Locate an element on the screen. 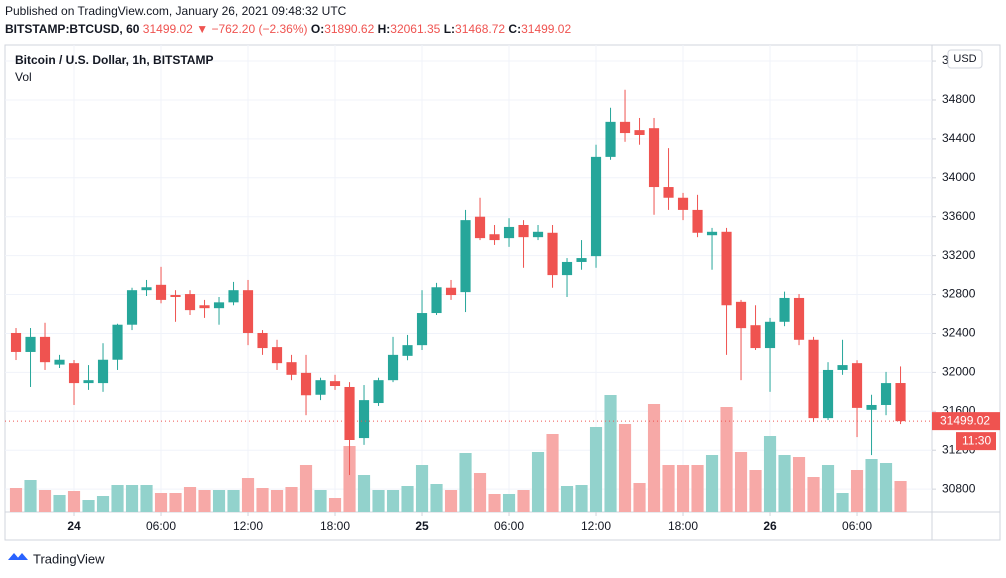 This screenshot has width=1006, height=578. y-tick-label: 32400 is located at coordinates (959, 333).